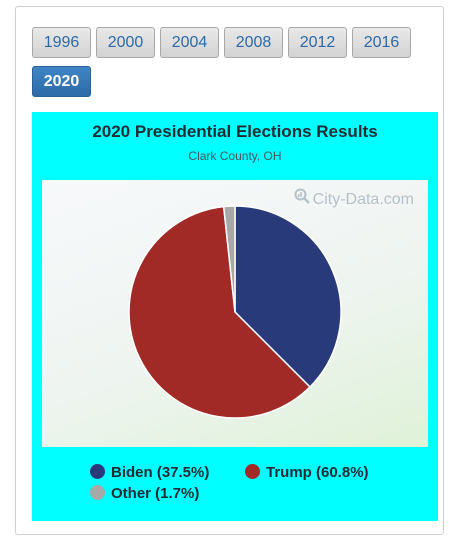  Describe the element at coordinates (317, 42) in the screenshot. I see `year-button-2012: 2012` at that location.